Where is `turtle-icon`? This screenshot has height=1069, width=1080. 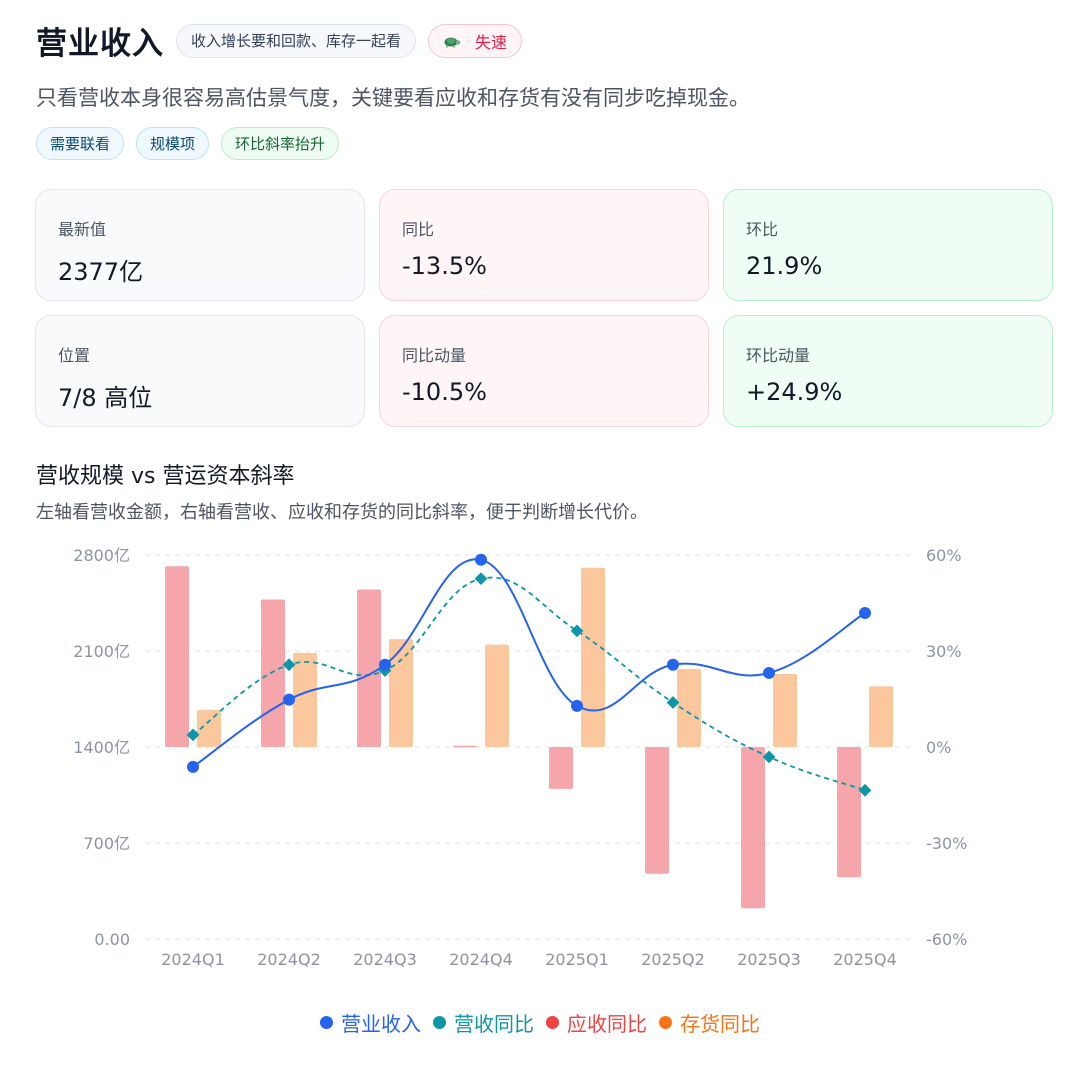 turtle-icon is located at coordinates (452, 42).